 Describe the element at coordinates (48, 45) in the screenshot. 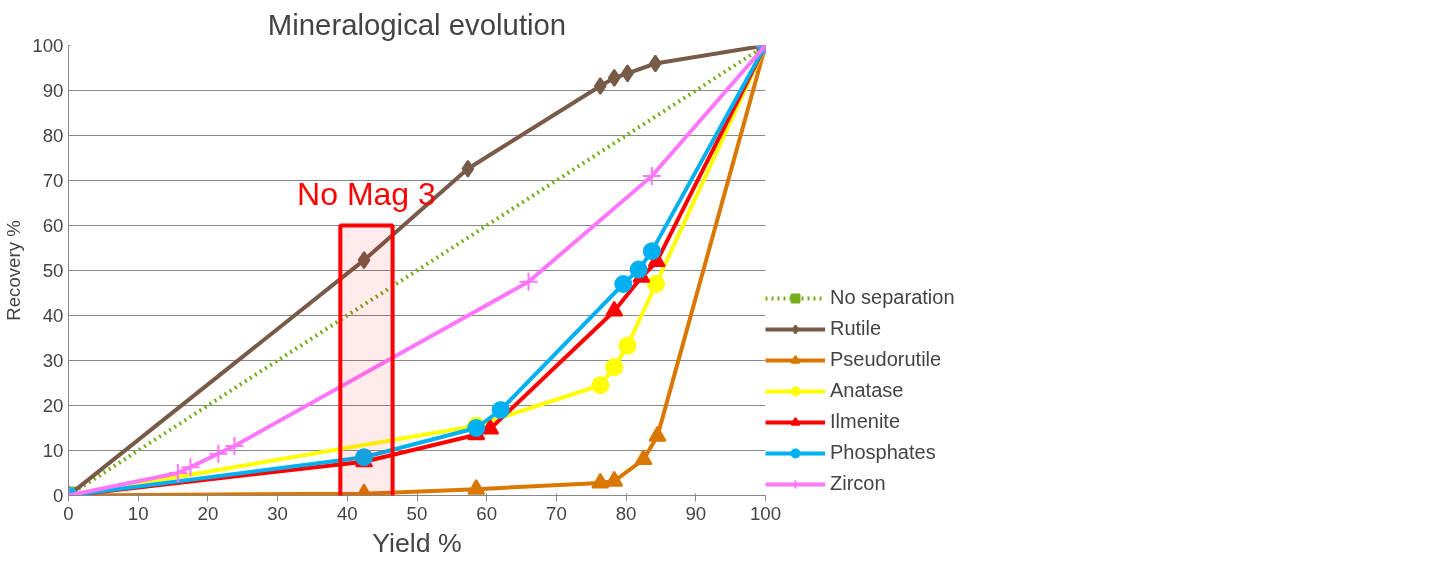

I see `y-tick-label: 100` at that location.